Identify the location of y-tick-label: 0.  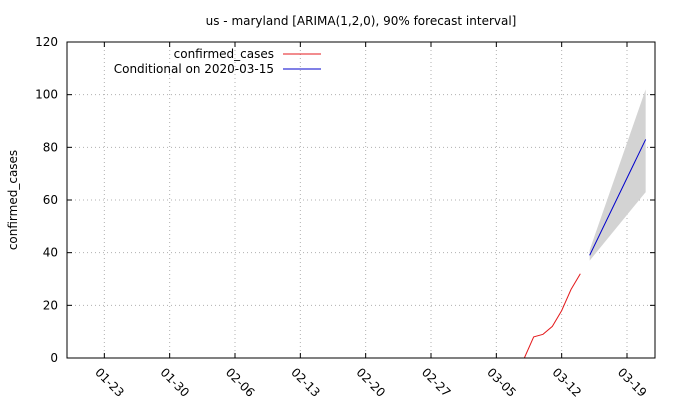
(54, 358).